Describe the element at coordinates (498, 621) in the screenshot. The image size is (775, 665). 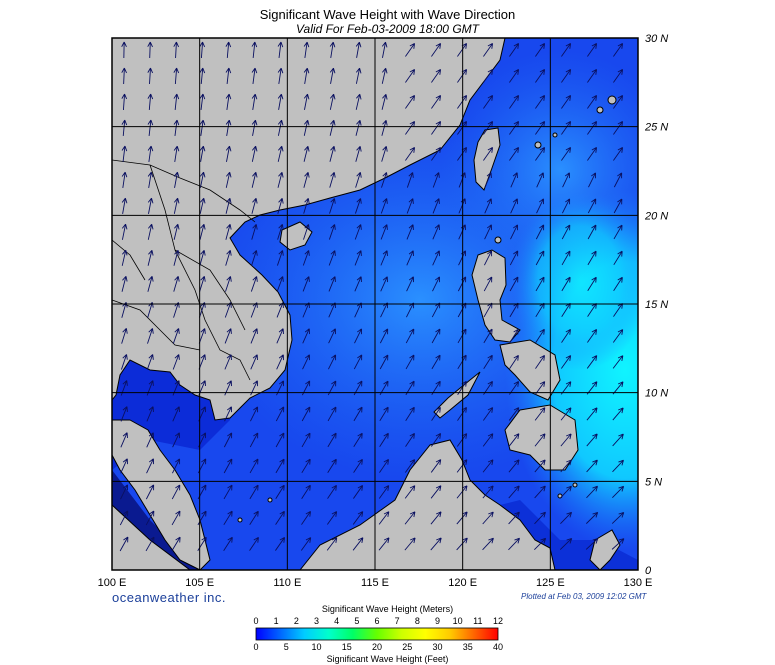
I see `colorbar-meter-tick: 12` at that location.